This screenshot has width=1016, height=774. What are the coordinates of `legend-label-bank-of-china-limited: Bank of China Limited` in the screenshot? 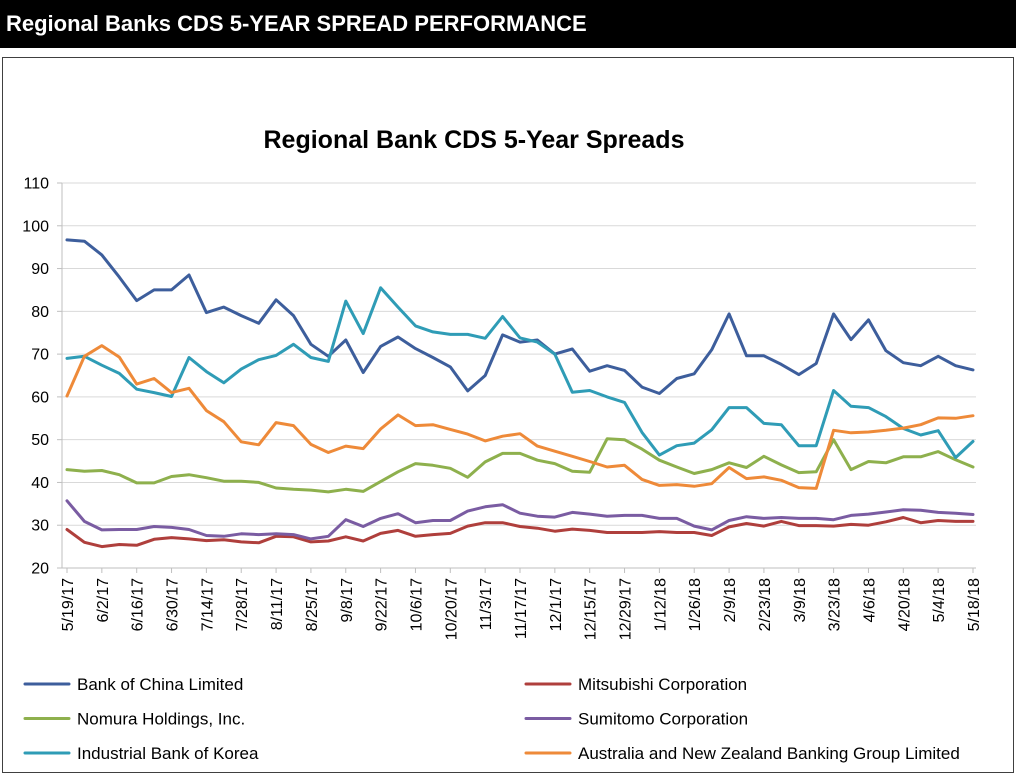 It's located at (160, 684).